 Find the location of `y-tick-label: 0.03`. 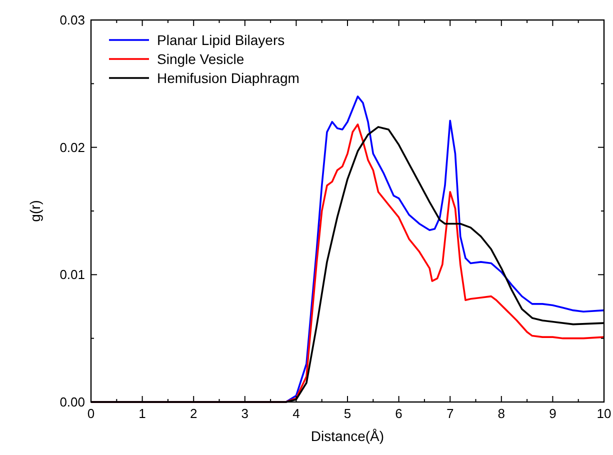

y-tick-label: 0.03 is located at coordinates (72, 20).